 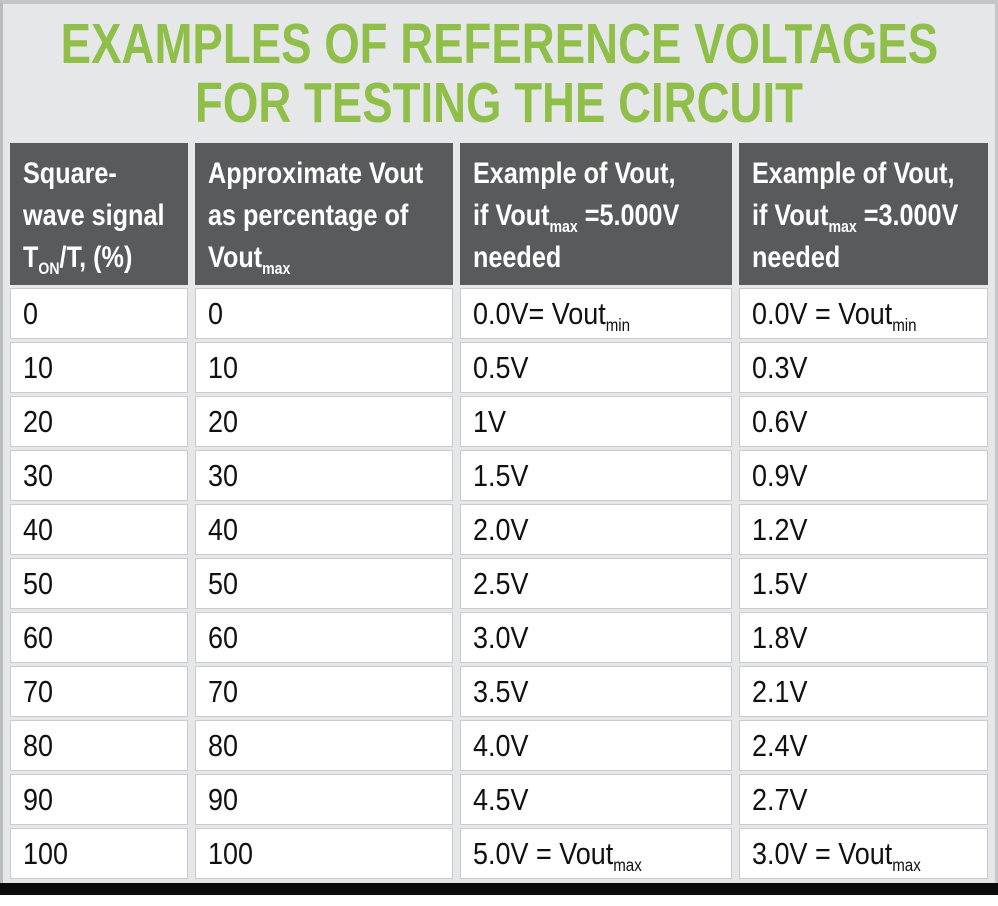 What do you see at coordinates (863, 853) in the screenshot?
I see `table-cell: 3.0V = Voutmax` at bounding box center [863, 853].